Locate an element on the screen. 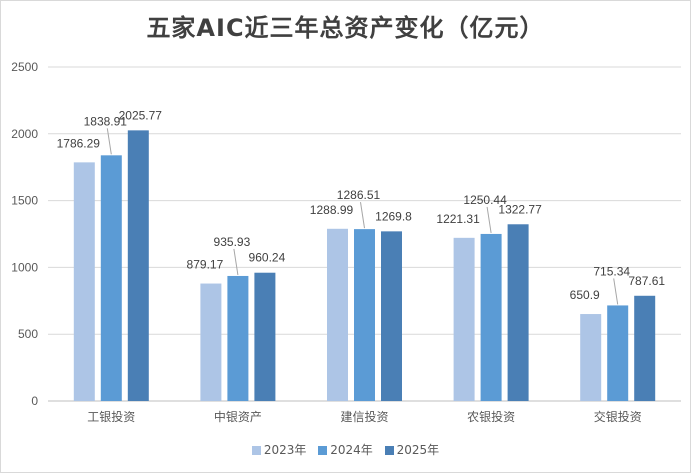 Image resolution: width=691 pixels, height=473 pixels. data-label: 1221.31 is located at coordinates (458, 219).